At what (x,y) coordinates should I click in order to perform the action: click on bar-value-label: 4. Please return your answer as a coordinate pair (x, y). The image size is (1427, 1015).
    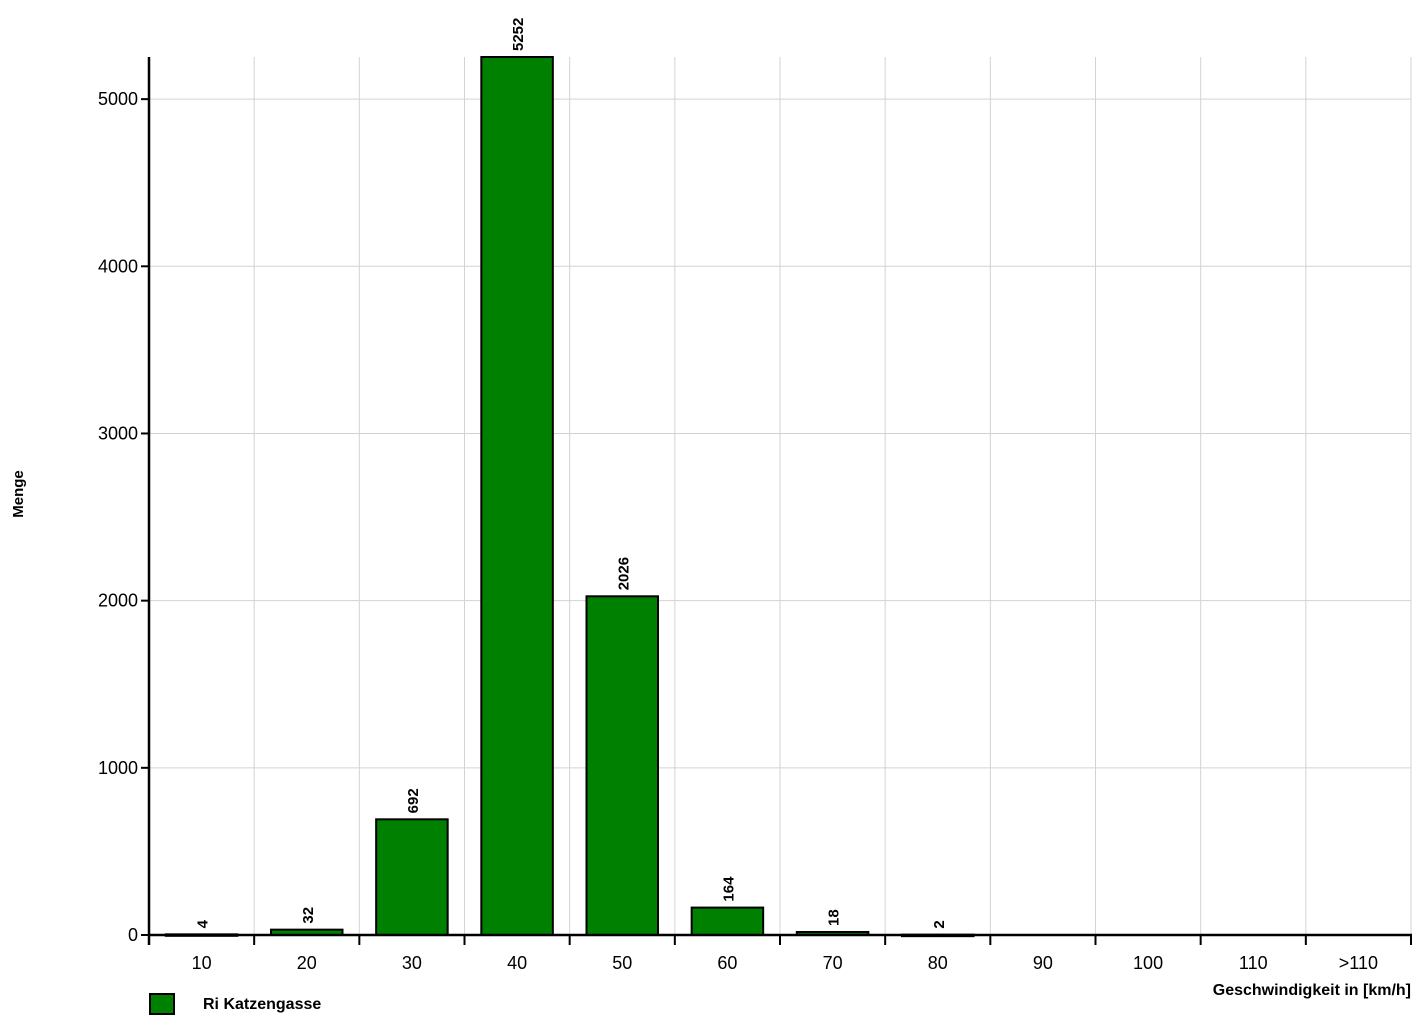
    Looking at the image, I should click on (203, 923).